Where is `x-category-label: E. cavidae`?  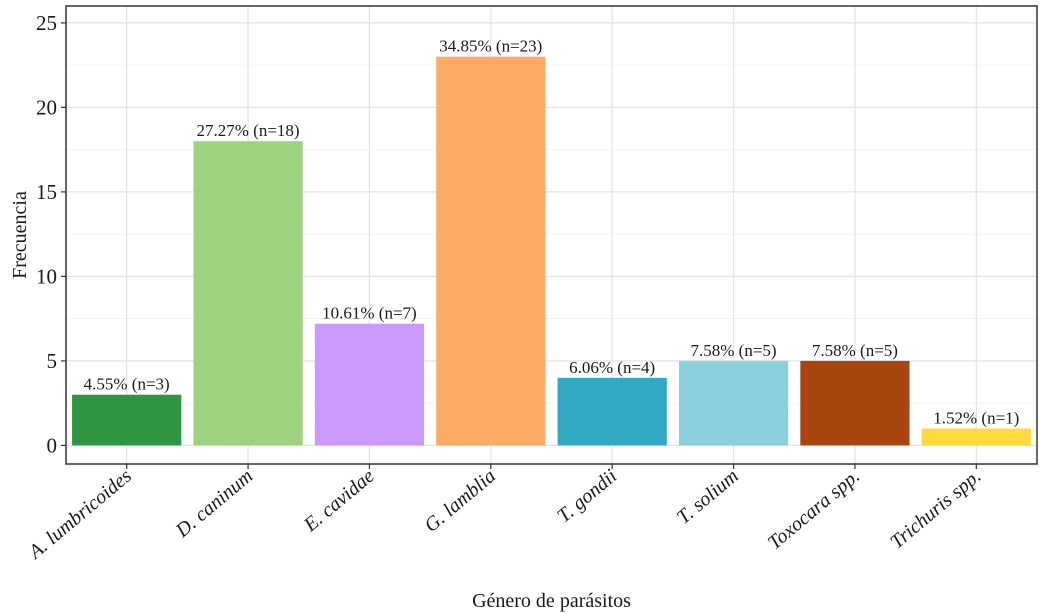 x-category-label: E. cavidae is located at coordinates (339, 501).